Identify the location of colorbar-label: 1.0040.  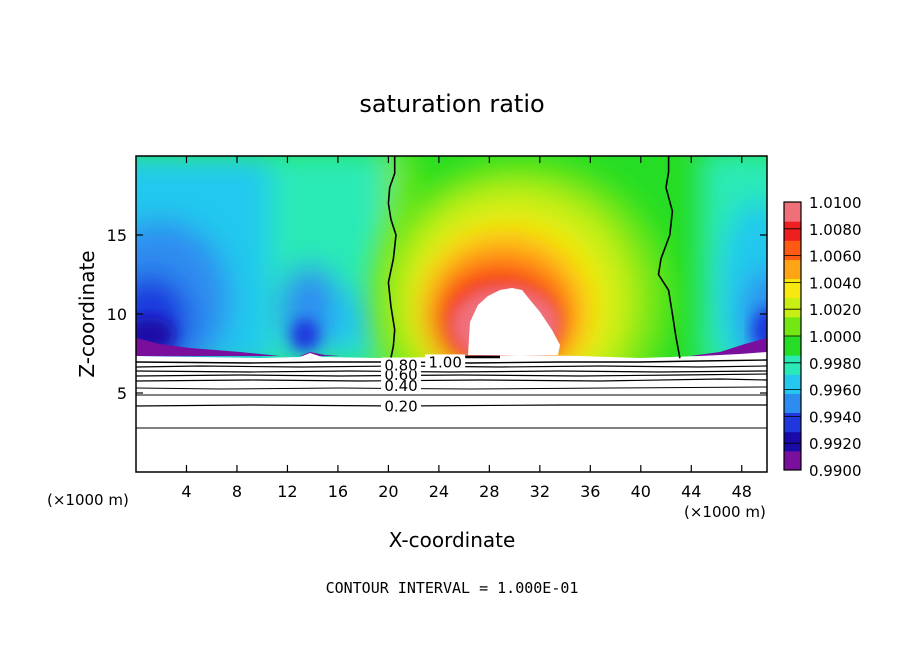
(835, 283).